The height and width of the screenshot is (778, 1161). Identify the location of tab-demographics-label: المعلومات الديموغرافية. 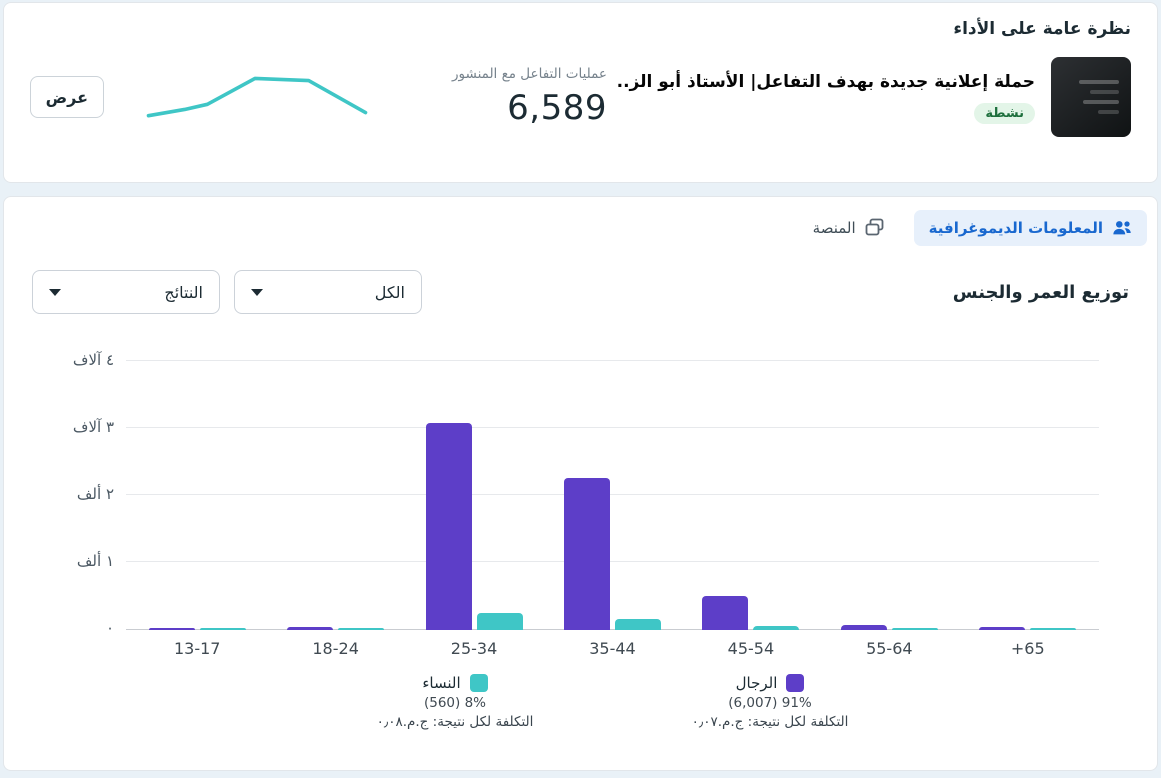
(1015, 227).